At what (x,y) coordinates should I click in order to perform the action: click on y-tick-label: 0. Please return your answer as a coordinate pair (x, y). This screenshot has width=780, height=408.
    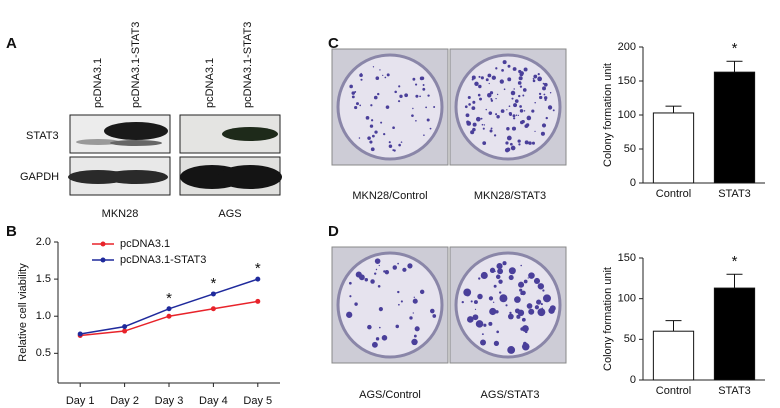
    Looking at the image, I should click on (633, 380).